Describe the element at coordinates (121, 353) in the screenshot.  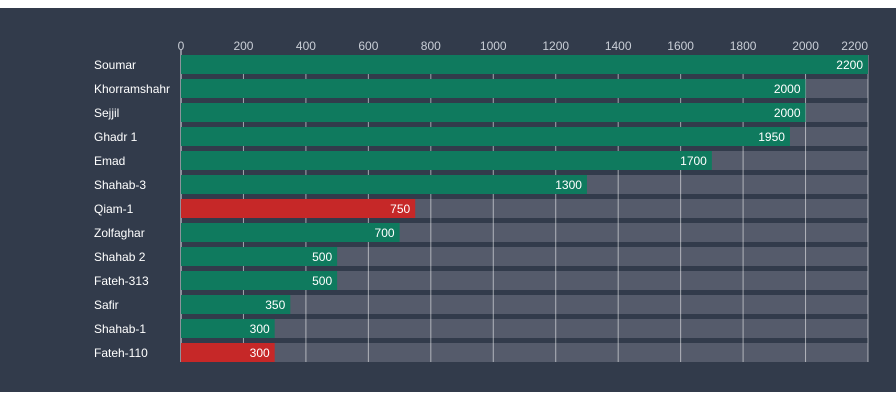
I see `category-label: Fateh-110` at that location.